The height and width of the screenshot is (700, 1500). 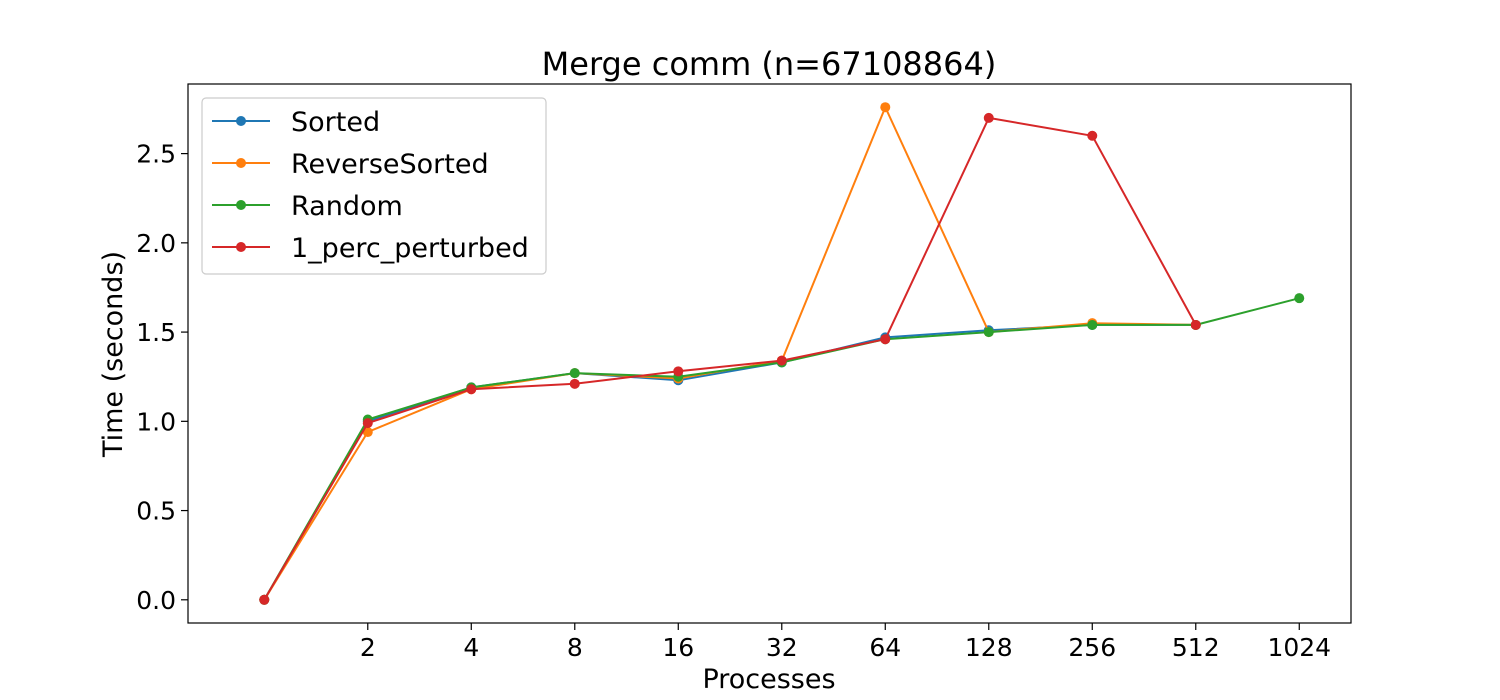 What do you see at coordinates (782, 647) in the screenshot?
I see `x-tick-label: 32` at bounding box center [782, 647].